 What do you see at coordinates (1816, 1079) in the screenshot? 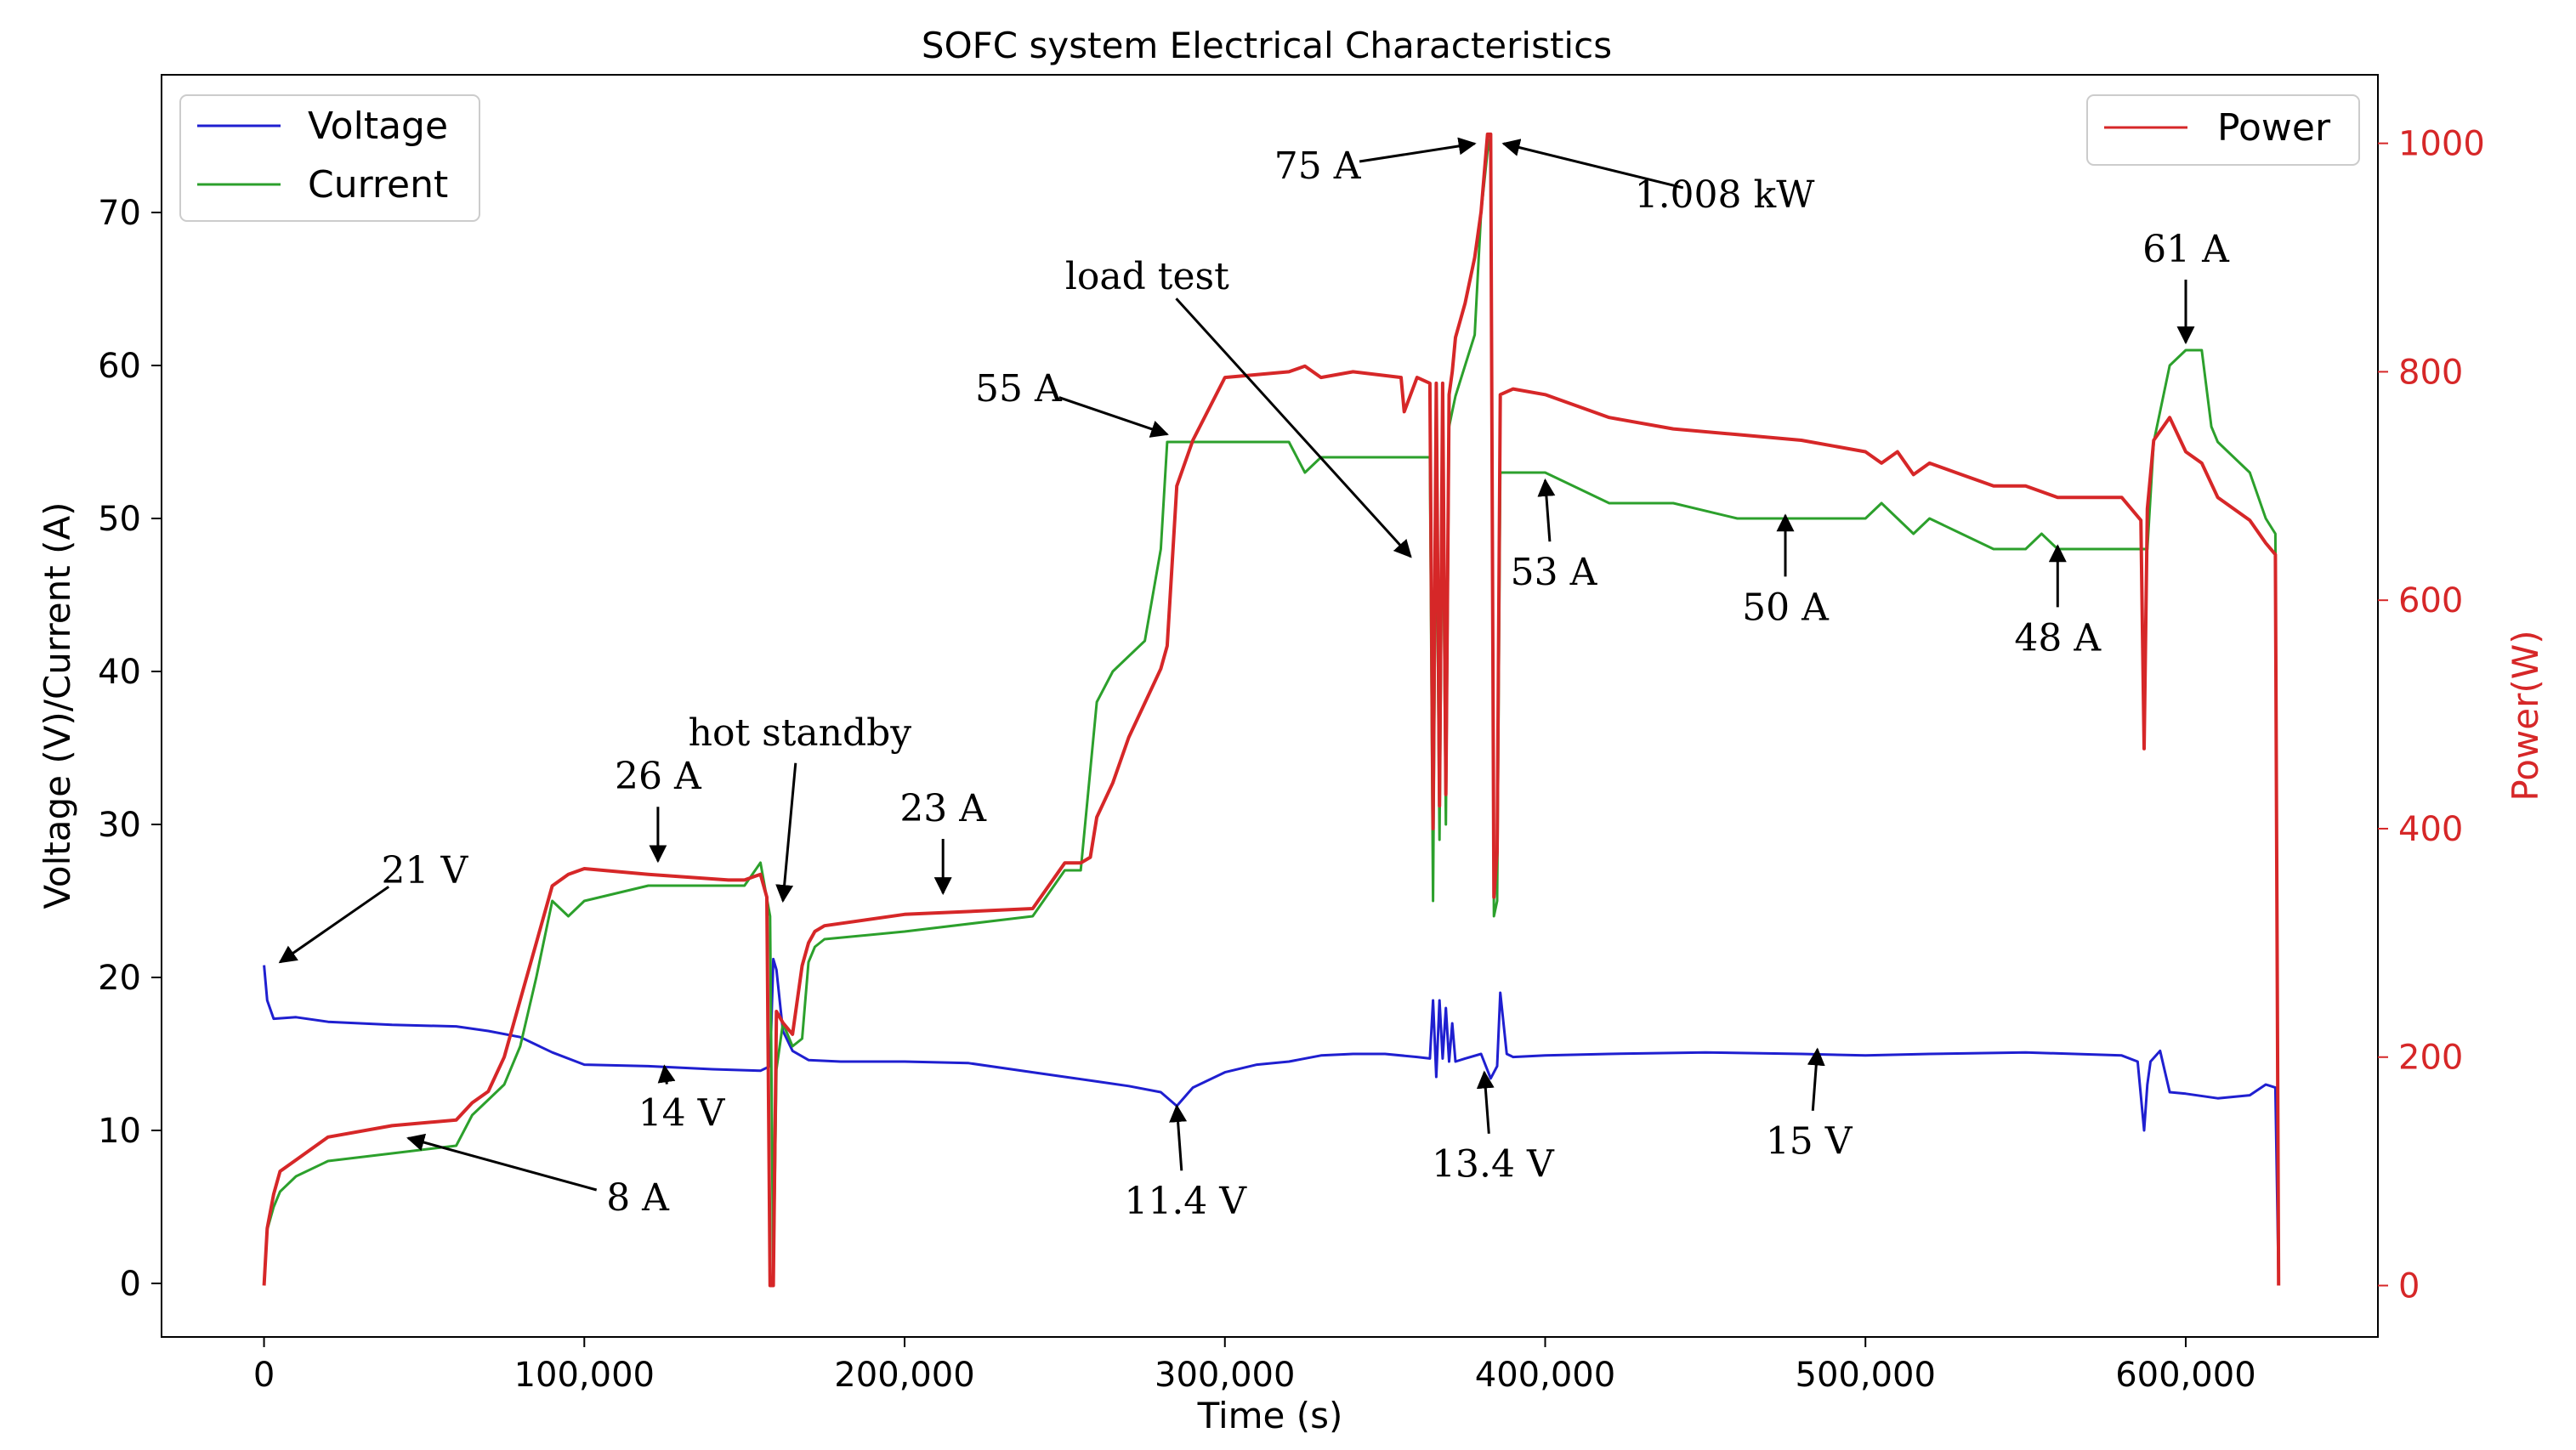
I see `annotation-arrow-15-v` at bounding box center [1816, 1079].